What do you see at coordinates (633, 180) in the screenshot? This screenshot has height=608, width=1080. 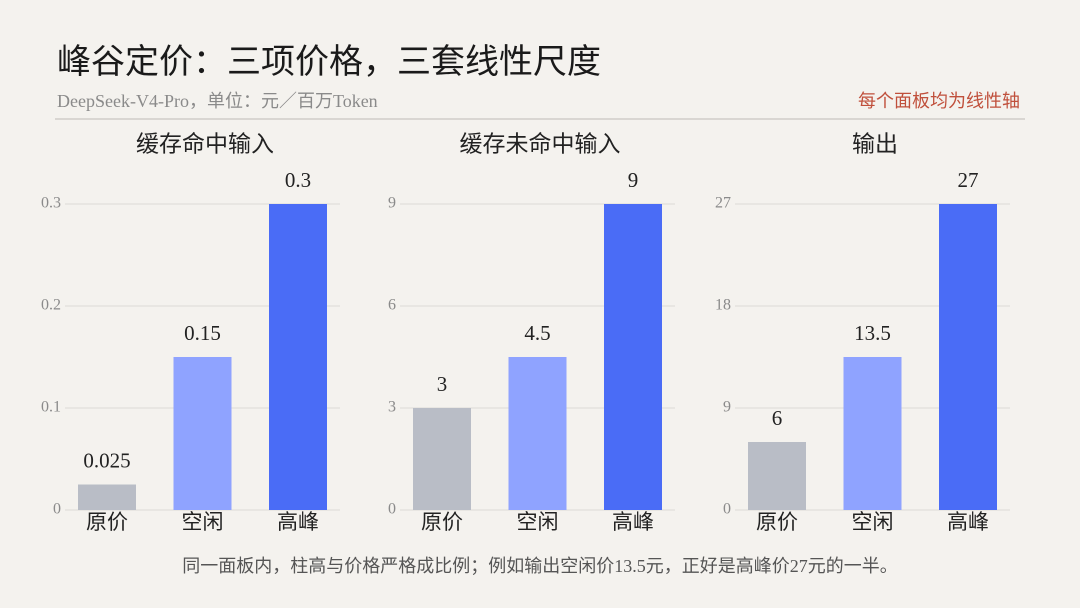 I see `value-label: 9` at bounding box center [633, 180].